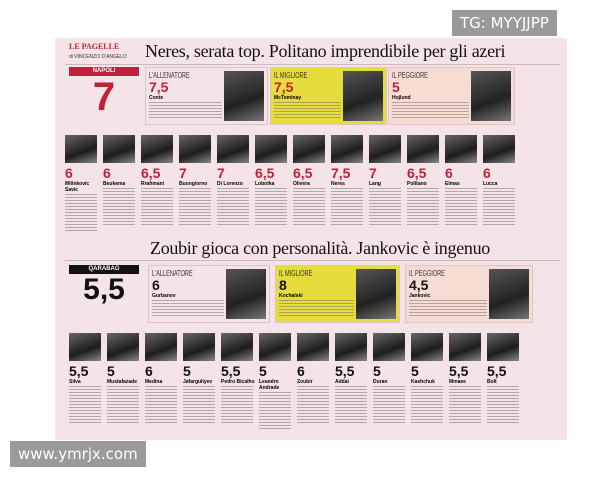 The image size is (600, 480). Describe the element at coordinates (353, 378) in the screenshot. I see `player-card: 5,5 Addai` at that location.